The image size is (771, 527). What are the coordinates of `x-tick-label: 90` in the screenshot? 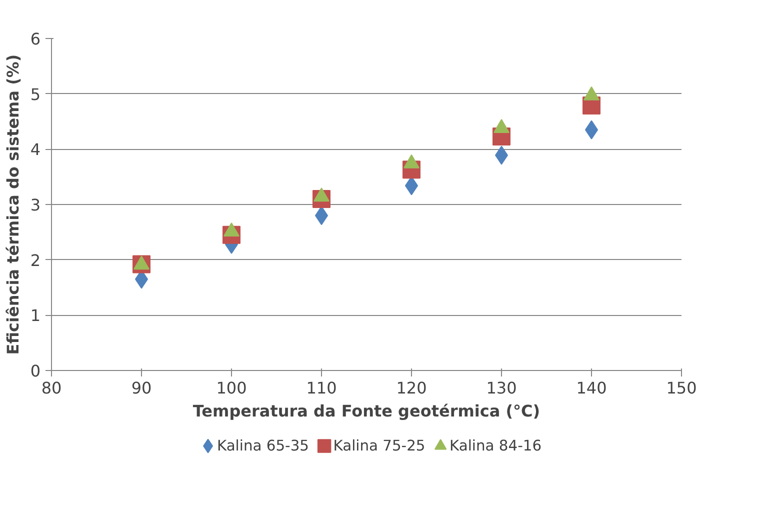 It's located at (141, 388).